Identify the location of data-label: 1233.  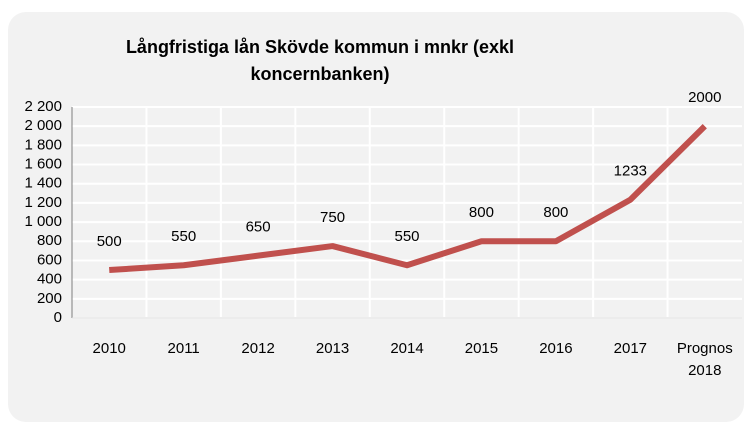
(630, 171).